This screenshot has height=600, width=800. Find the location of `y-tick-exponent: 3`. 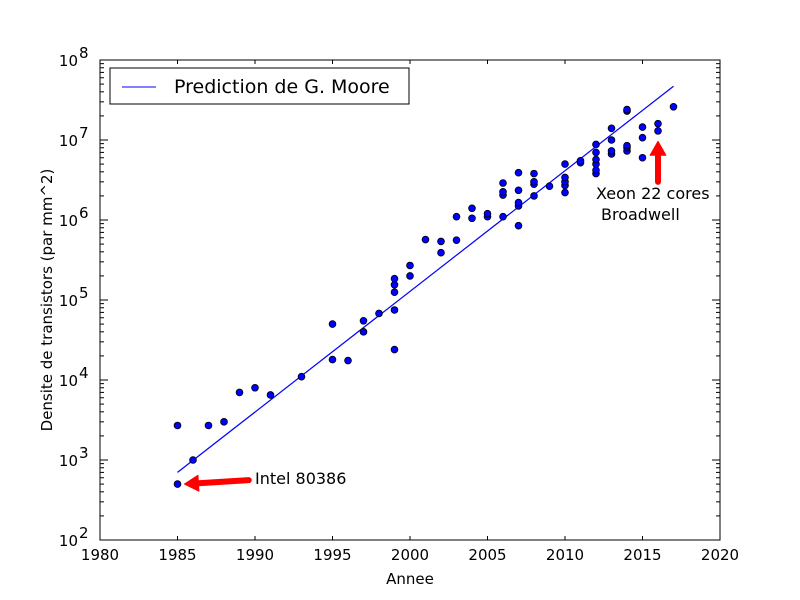

y-tick-exponent: 3 is located at coordinates (84, 453).